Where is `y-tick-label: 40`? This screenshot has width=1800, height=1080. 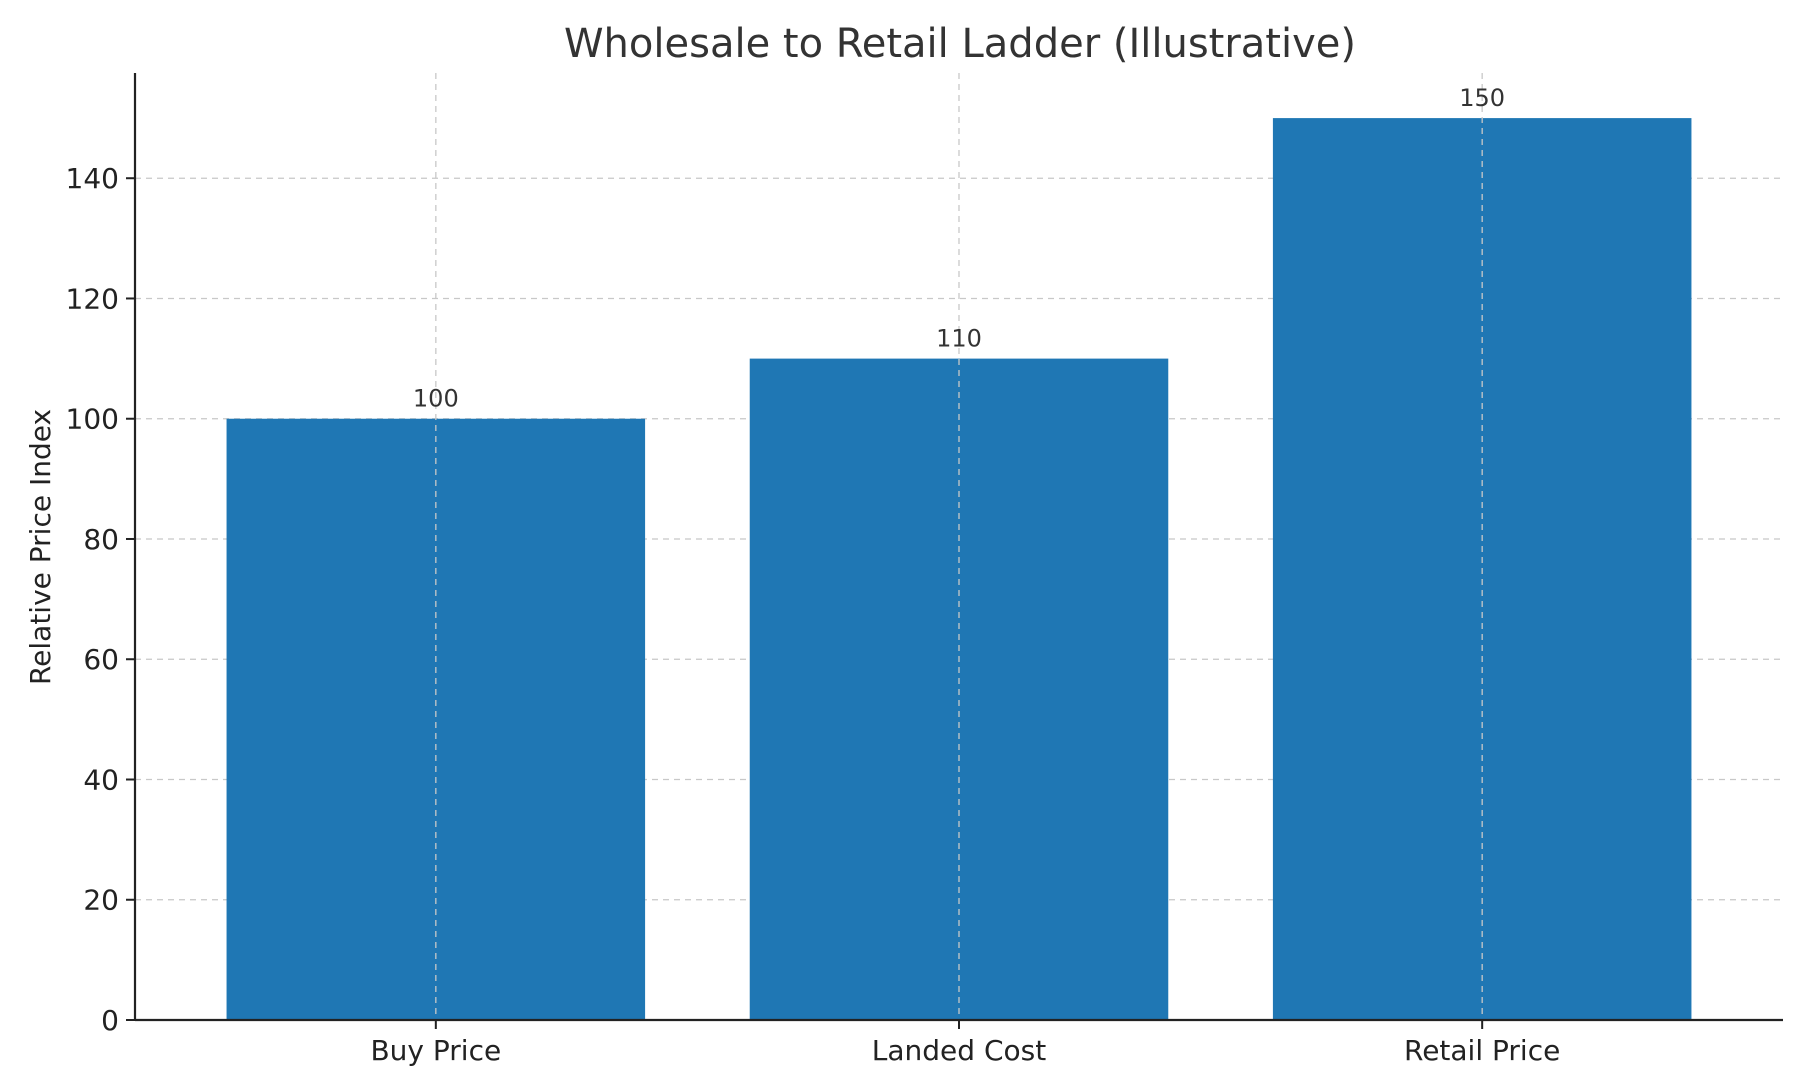 y-tick-label: 40 is located at coordinates (101, 779).